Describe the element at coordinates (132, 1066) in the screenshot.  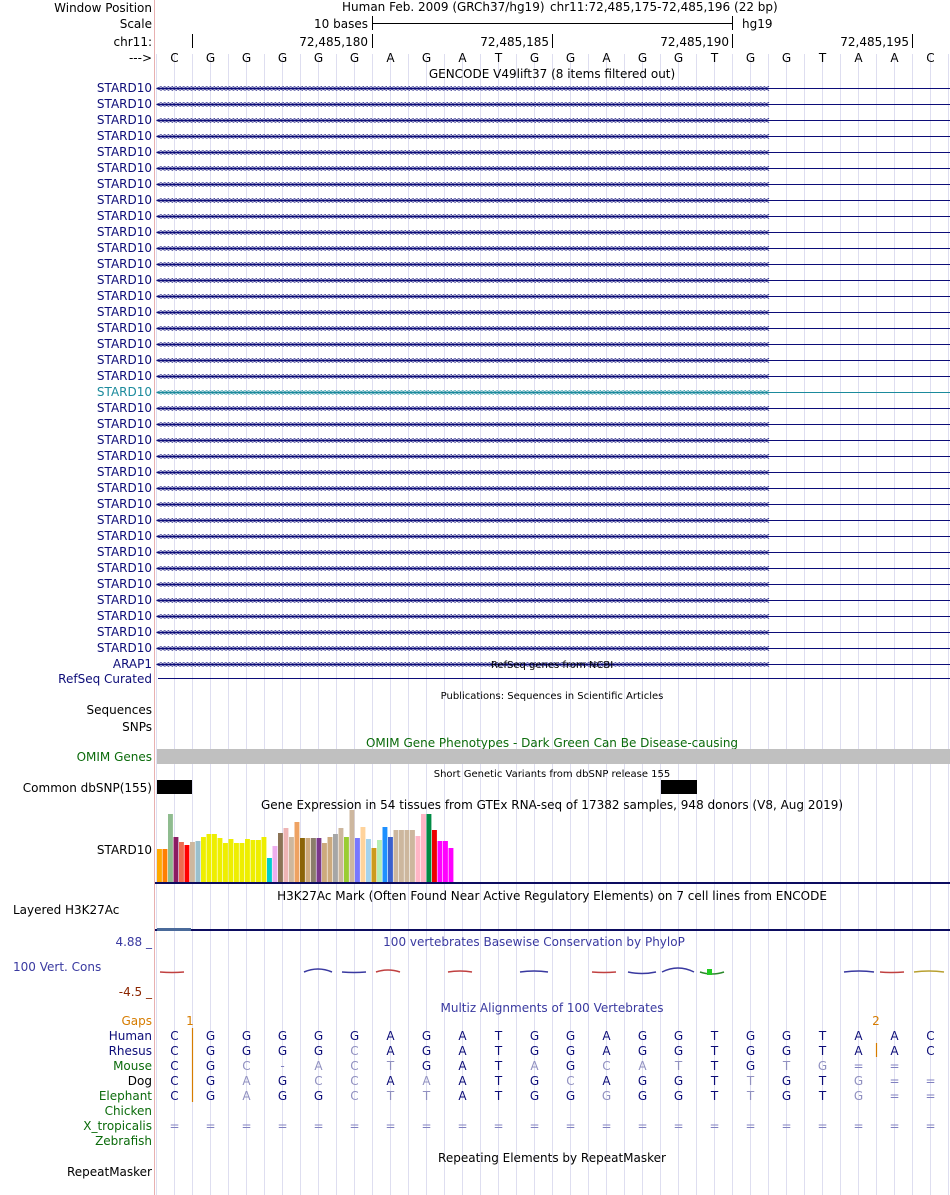
I see `species-label: Mouse` at that location.